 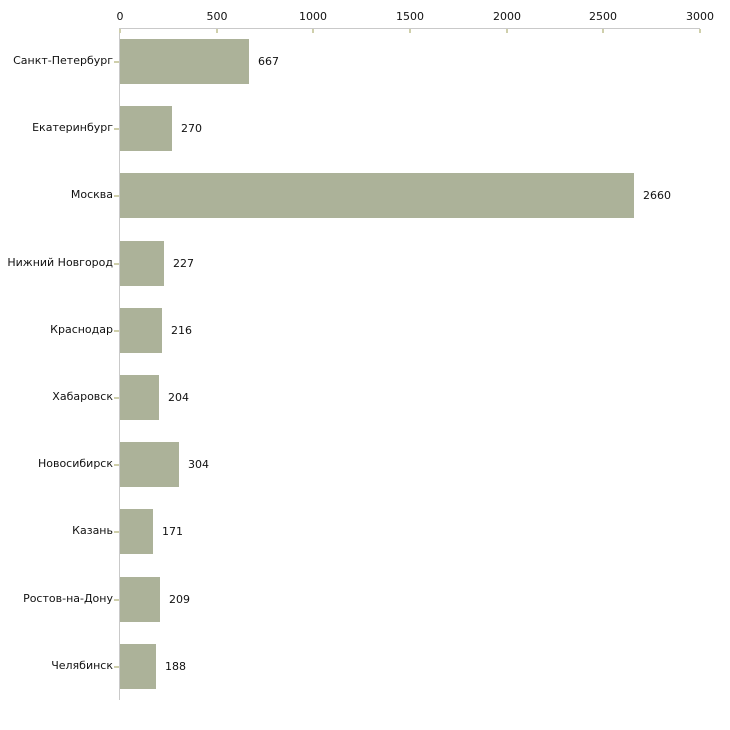 What do you see at coordinates (63, 60) in the screenshot?
I see `category-label: Санкт-Петербург` at bounding box center [63, 60].